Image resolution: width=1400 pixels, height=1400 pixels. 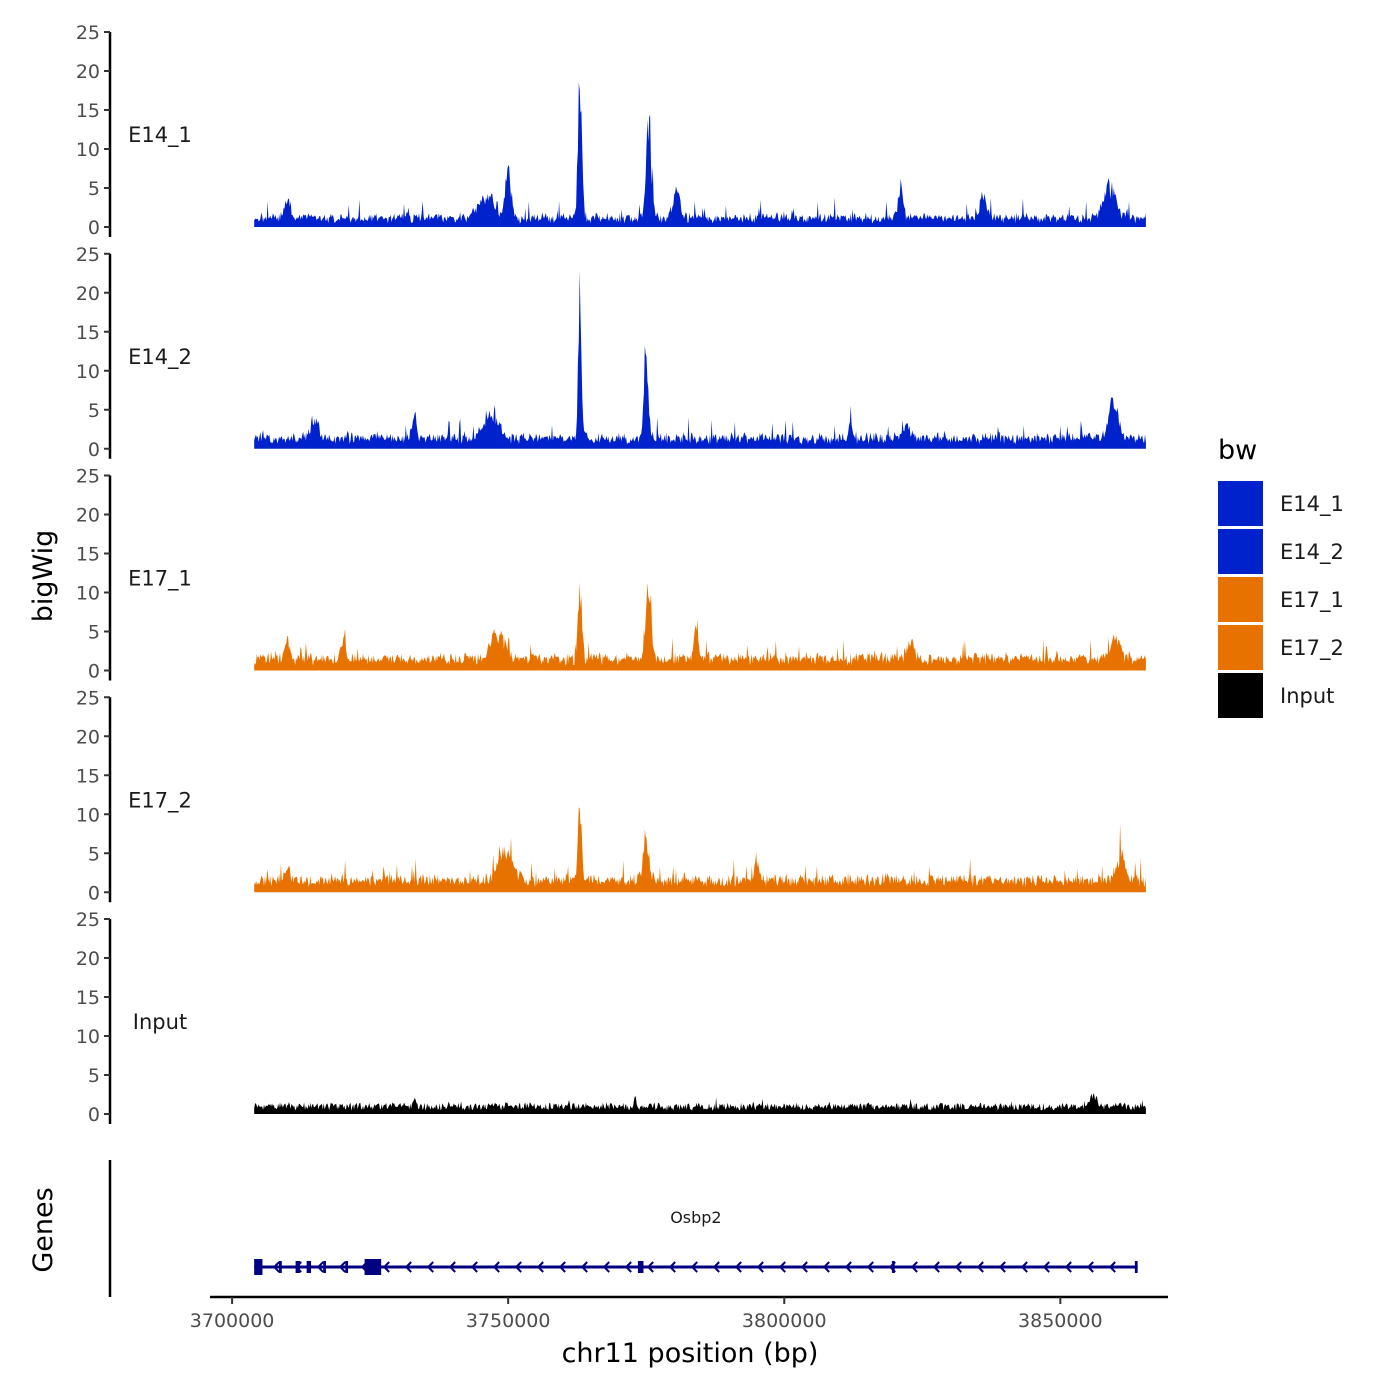 What do you see at coordinates (160, 579) in the screenshot?
I see `track-label: E17_1` at bounding box center [160, 579].